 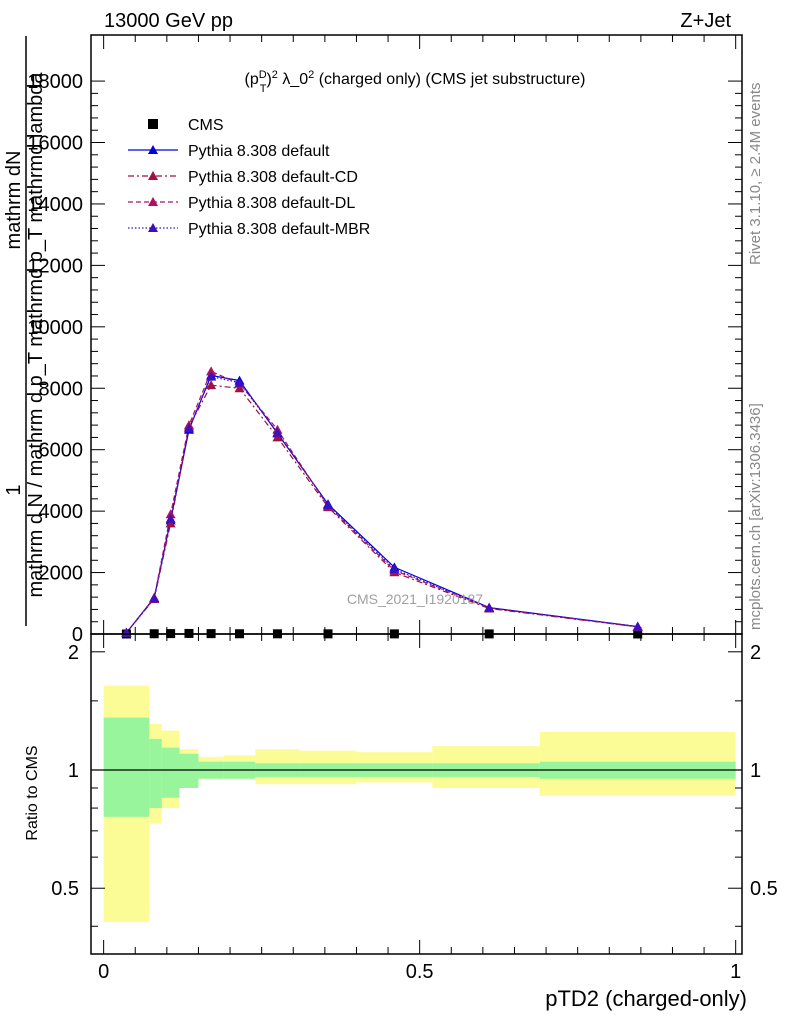 What do you see at coordinates (168, 21) in the screenshot?
I see `header-left: 13000 GeV pp` at bounding box center [168, 21].